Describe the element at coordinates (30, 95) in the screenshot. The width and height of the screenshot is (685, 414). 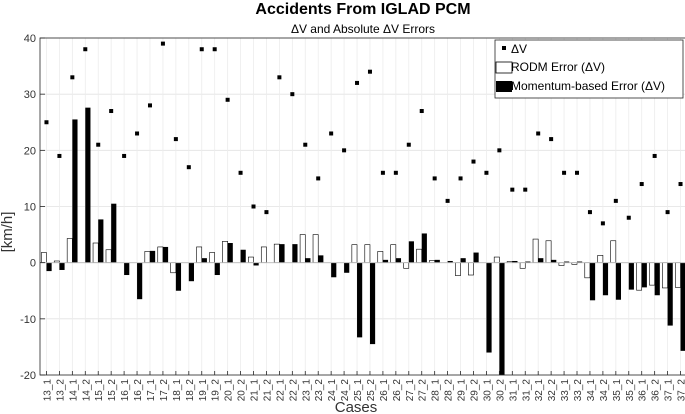
I see `y-tick-label: 30` at that location.